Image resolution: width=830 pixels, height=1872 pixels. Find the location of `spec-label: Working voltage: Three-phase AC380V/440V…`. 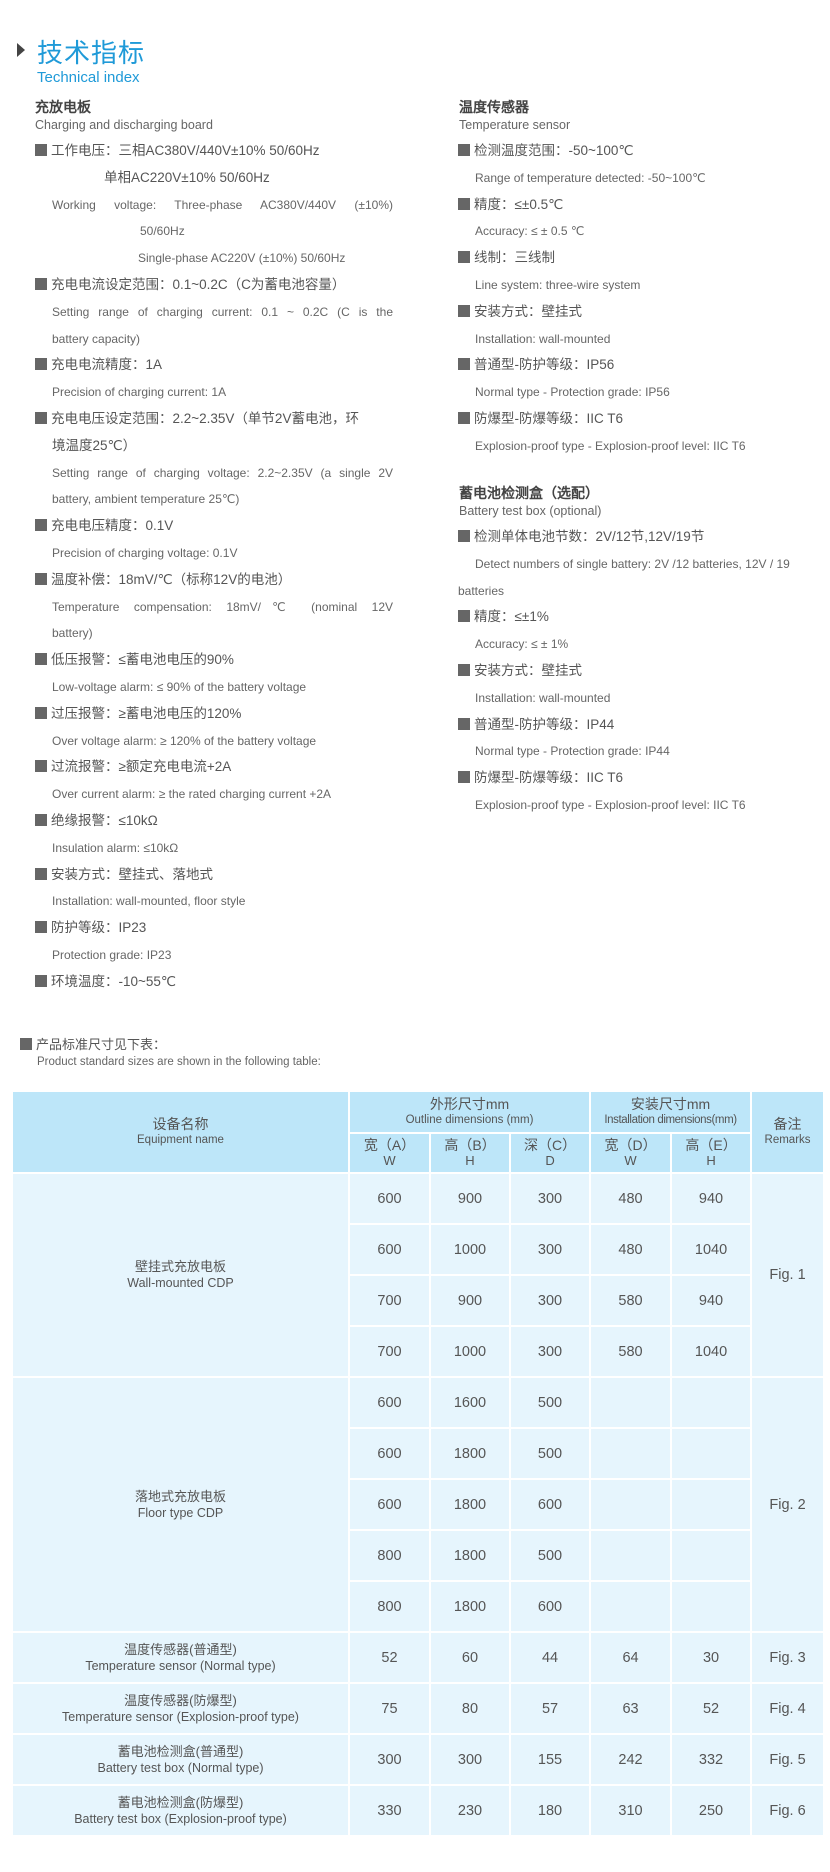

spec-label: Working voltage: Three-phase AC380V/440V… is located at coordinates (222, 204).